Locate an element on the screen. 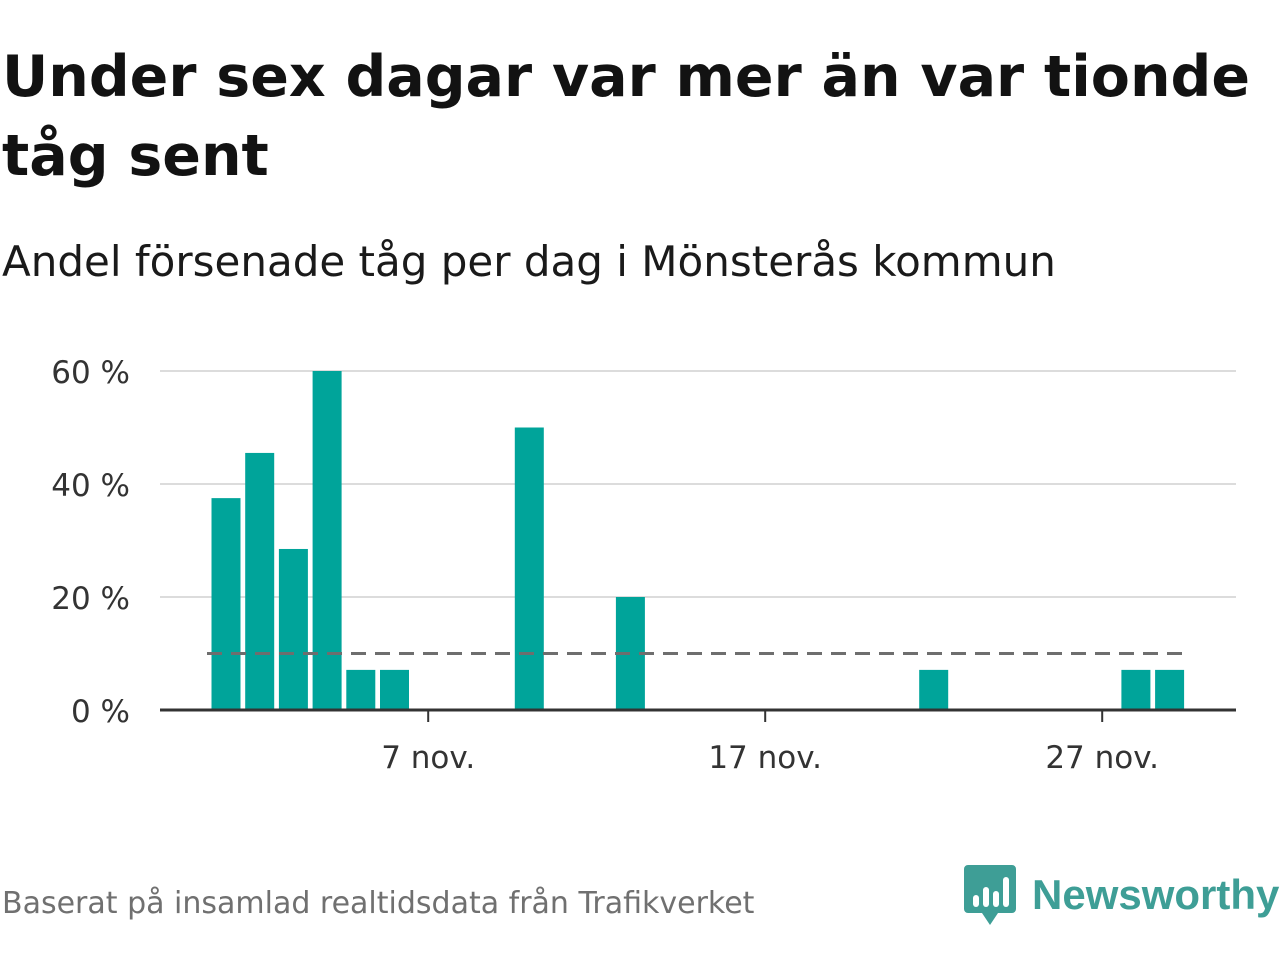  newsworthy-logo: Newsworthy is located at coordinates (1121, 895).